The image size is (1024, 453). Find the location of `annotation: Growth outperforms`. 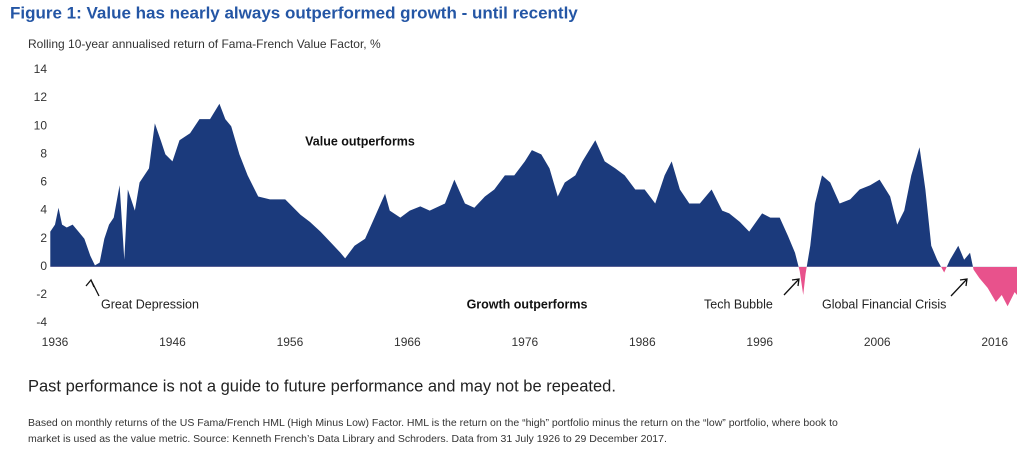

annotation: Growth outperforms is located at coordinates (527, 304).